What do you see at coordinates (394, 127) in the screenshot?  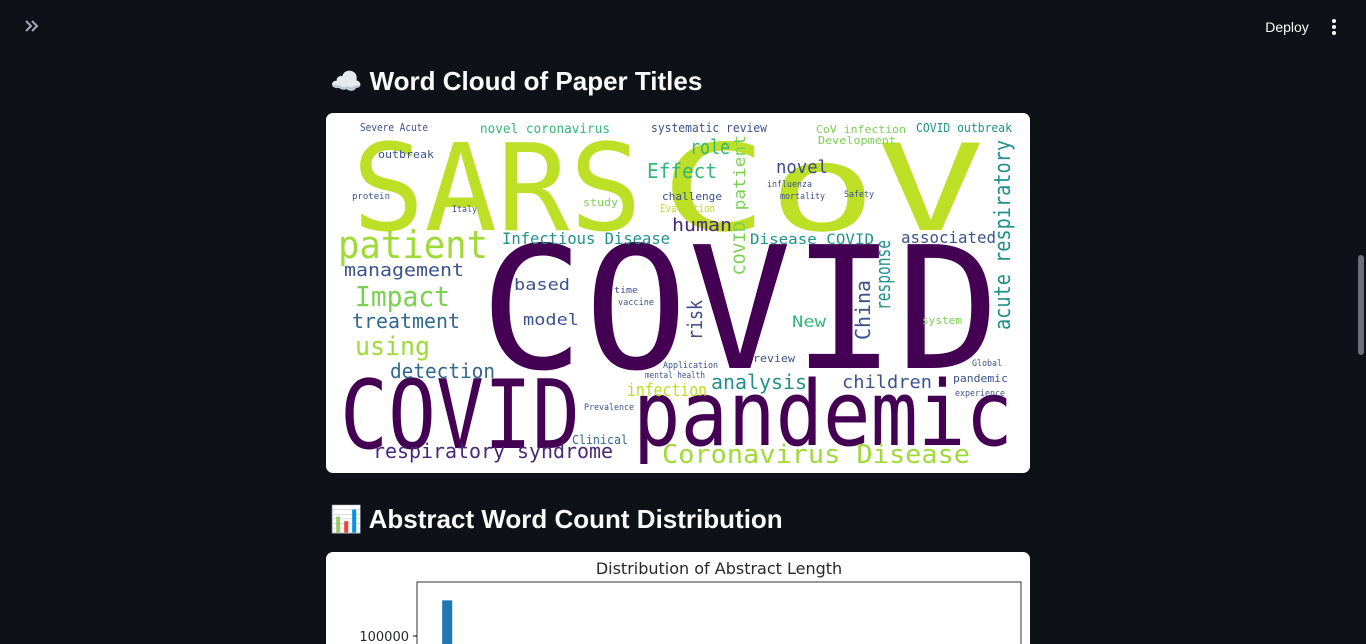 I see `word: Severe Acute` at bounding box center [394, 127].